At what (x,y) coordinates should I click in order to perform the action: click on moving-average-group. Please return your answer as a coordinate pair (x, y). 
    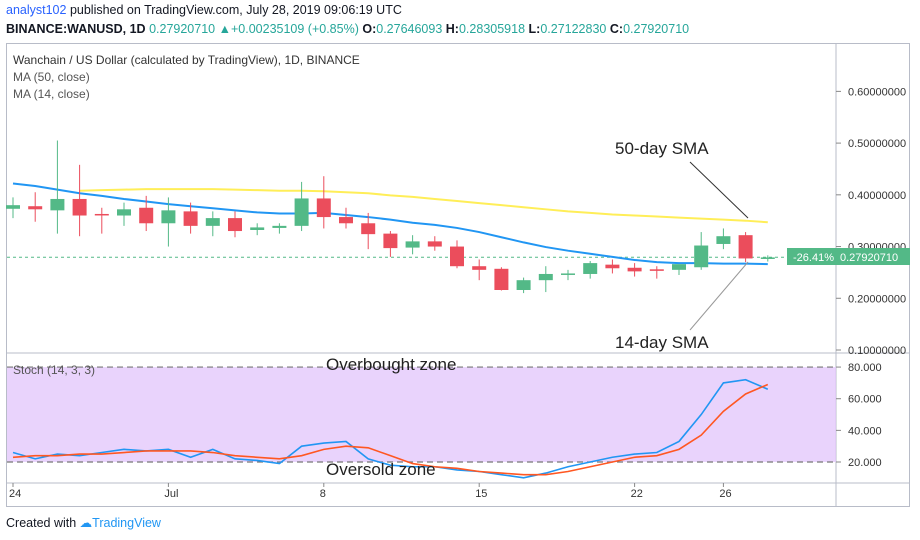
    Looking at the image, I should click on (390, 224).